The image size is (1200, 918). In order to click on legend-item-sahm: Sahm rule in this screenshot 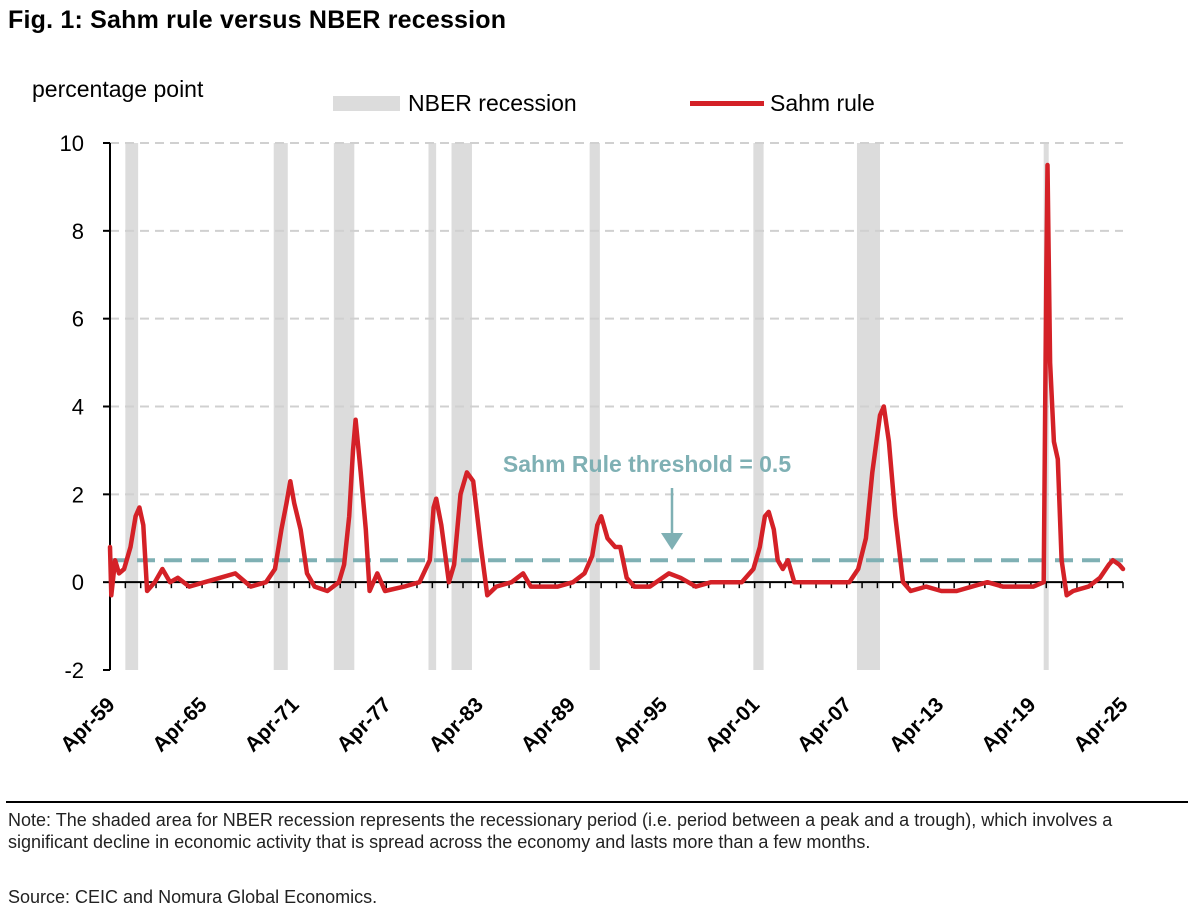, I will do `click(782, 103)`.